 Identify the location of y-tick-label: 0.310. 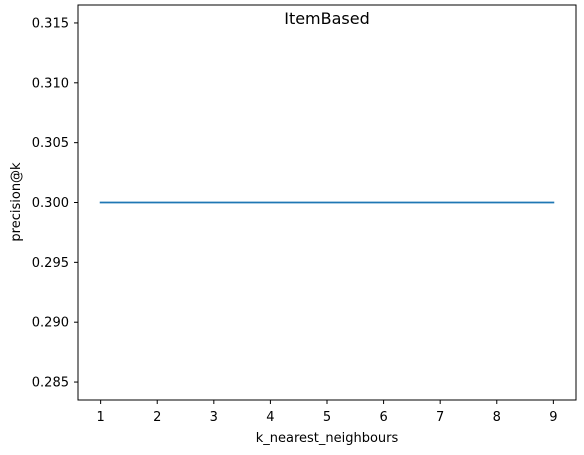
(50, 83).